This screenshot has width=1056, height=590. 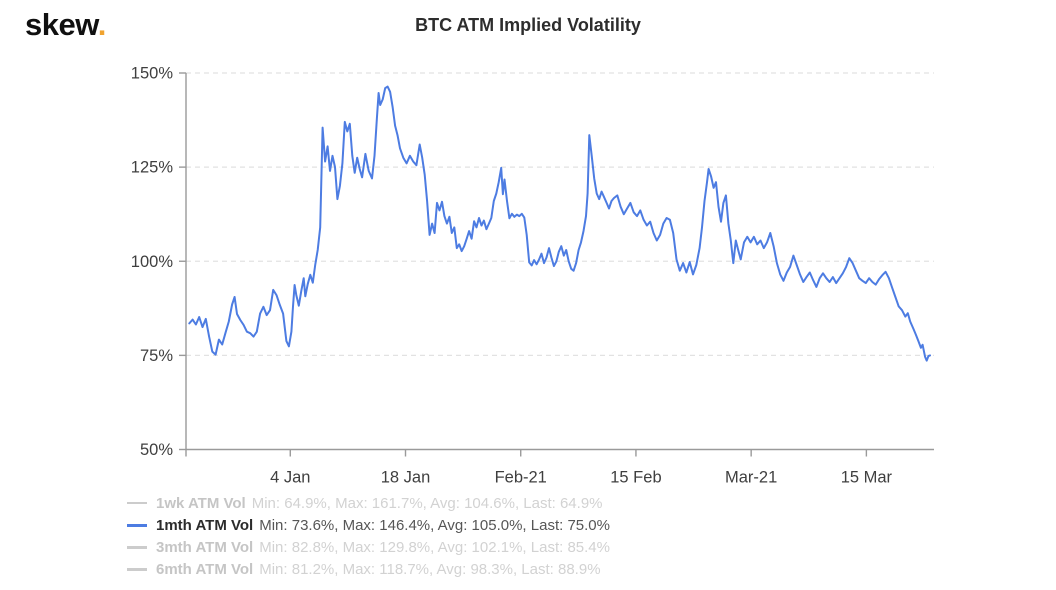 I want to click on x-tick-label-15 Mar: 15 Mar, so click(x=867, y=478).